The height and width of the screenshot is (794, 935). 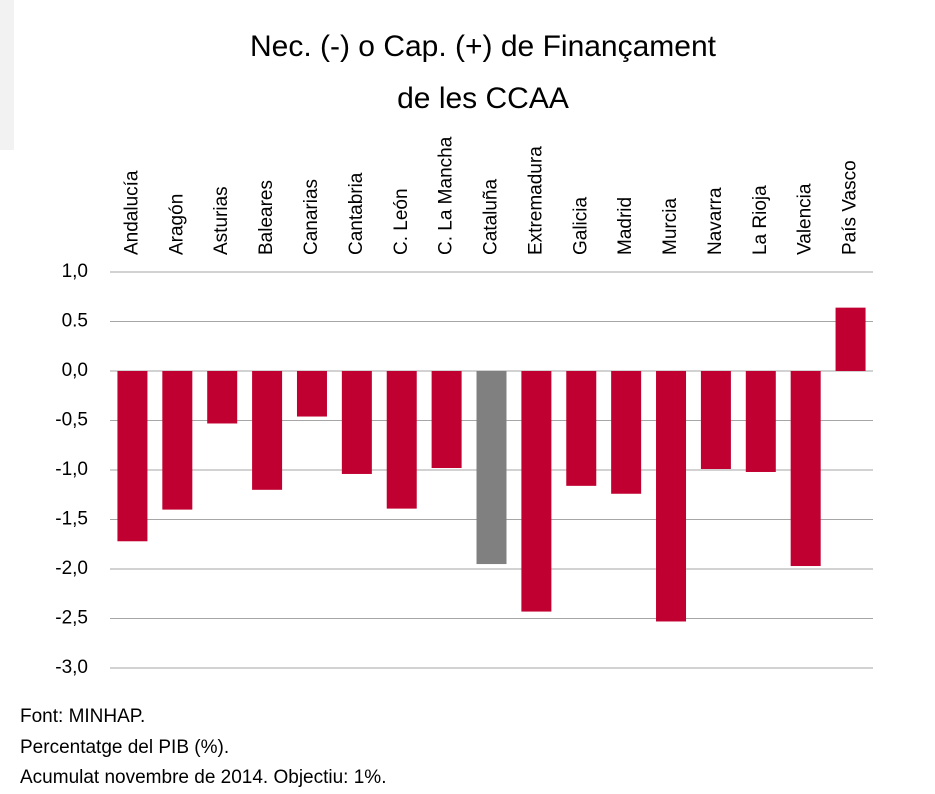 I want to click on chart-title: de les CCAA, so click(x=483, y=98).